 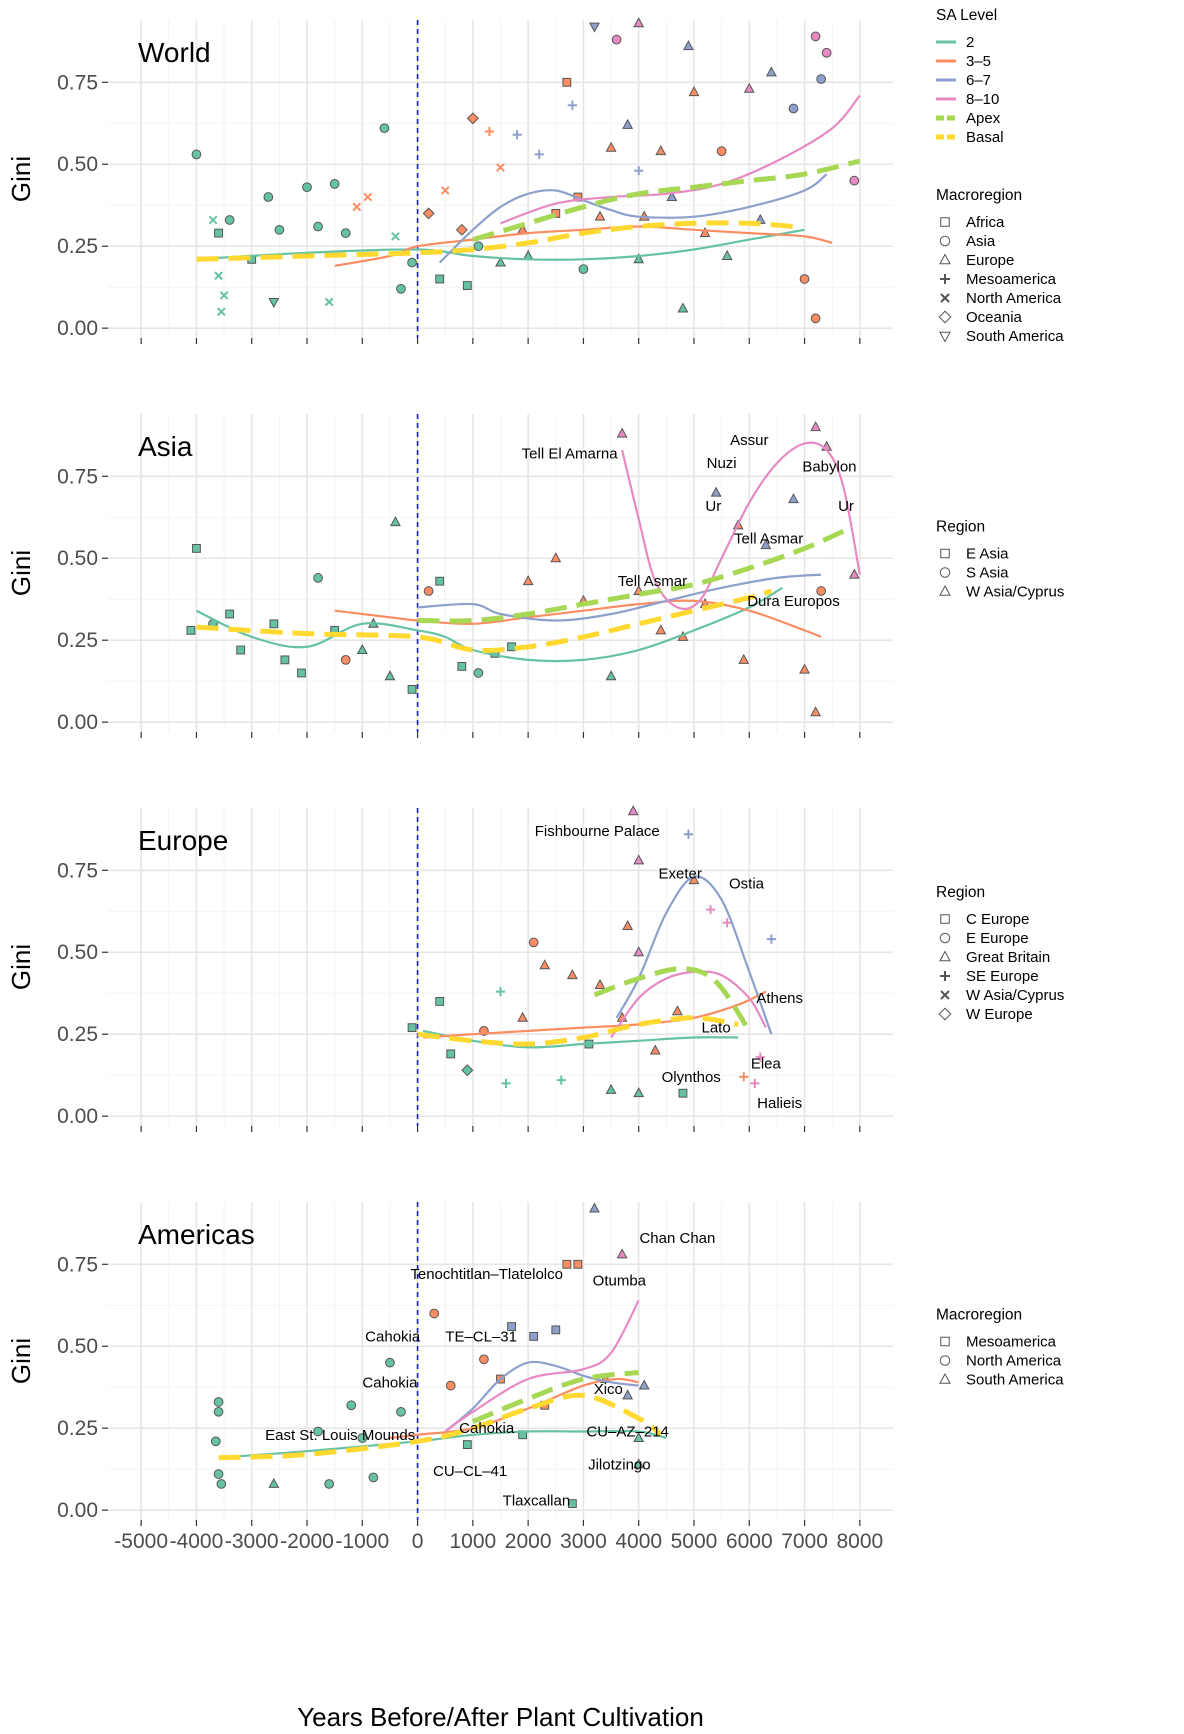 I want to click on site-label: Elea, so click(x=766, y=1064).